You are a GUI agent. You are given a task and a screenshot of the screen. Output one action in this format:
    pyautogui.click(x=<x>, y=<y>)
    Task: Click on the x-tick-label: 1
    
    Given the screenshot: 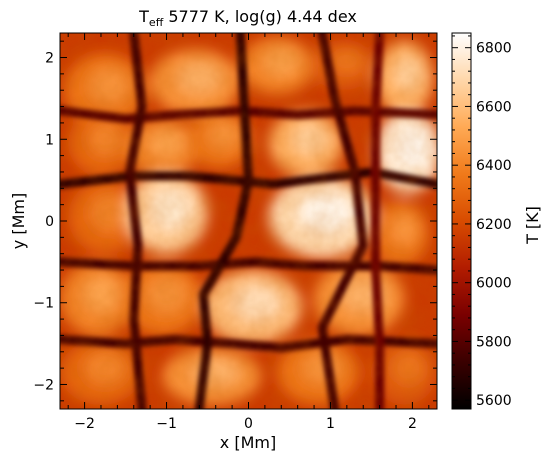 What is the action you would take?
    pyautogui.click(x=330, y=424)
    